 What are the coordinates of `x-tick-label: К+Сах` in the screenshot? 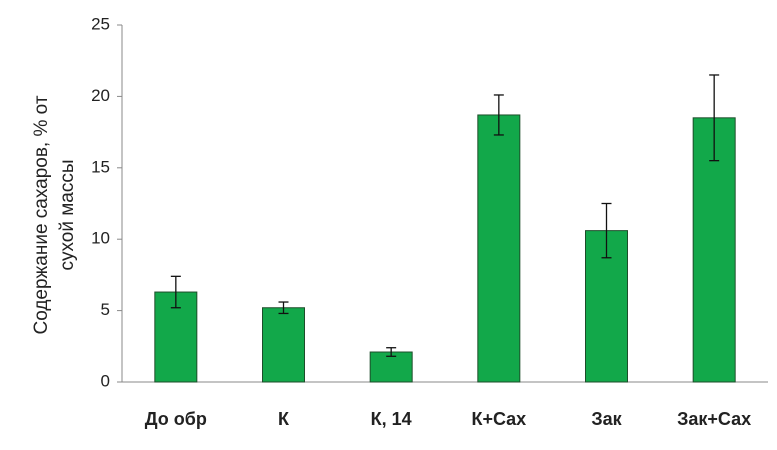 It's located at (498, 419).